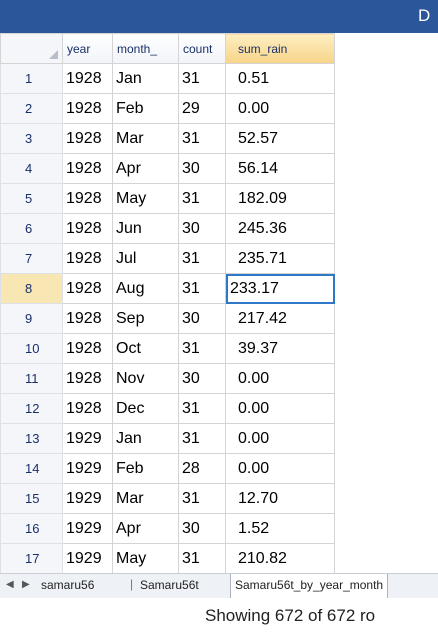 The height and width of the screenshot is (635, 438). I want to click on cell-count: 29, so click(202, 108).